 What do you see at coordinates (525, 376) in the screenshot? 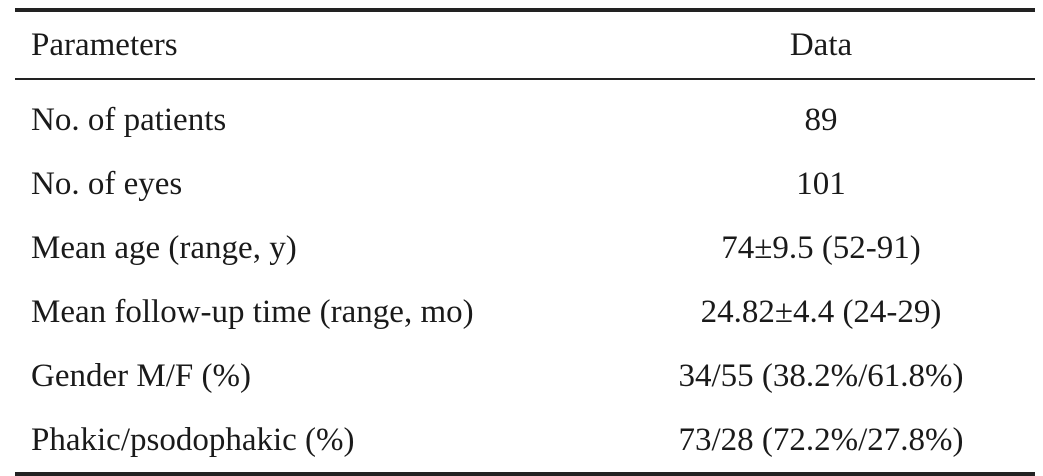
I see `table-row: Gender M/F (%) 34/55 (38.2%/61.8%)` at bounding box center [525, 376].